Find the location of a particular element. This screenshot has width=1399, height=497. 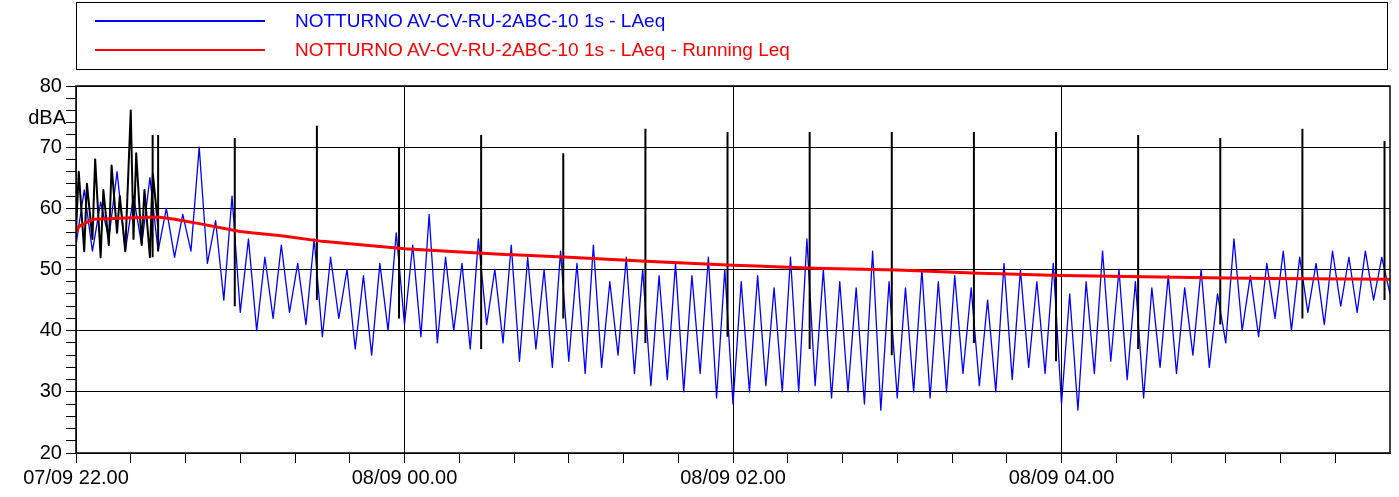

y-tick-label: 40 is located at coordinates (50, 329).